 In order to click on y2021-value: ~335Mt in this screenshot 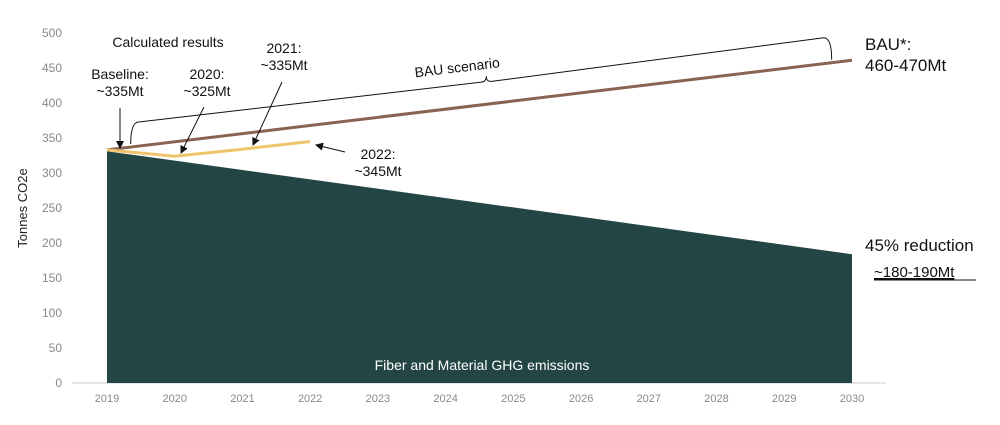, I will do `click(283, 65)`.